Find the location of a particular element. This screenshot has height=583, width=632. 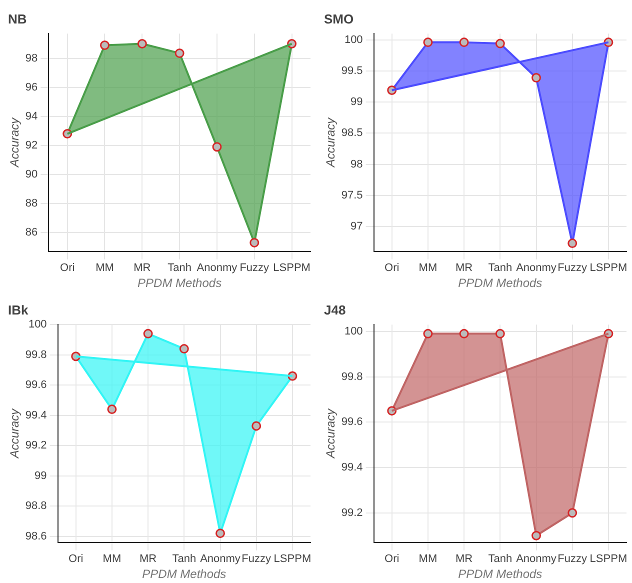

y-tick-label: 88 is located at coordinates (31, 204).